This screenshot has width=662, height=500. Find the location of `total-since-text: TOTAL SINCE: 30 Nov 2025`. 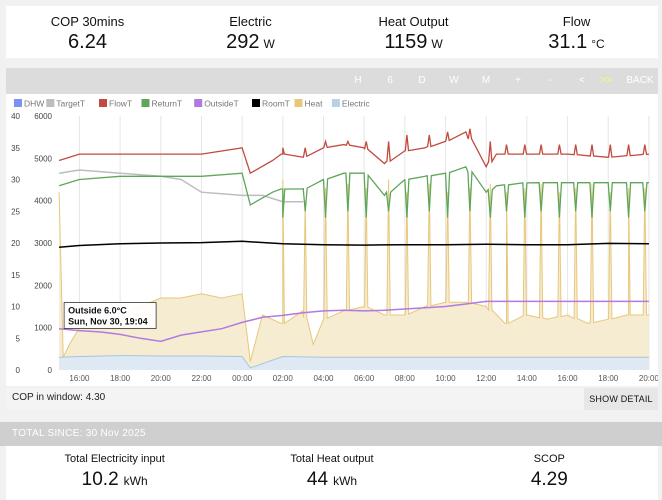

total-since-text: TOTAL SINCE: 30 Nov 2025 is located at coordinates (79, 433).